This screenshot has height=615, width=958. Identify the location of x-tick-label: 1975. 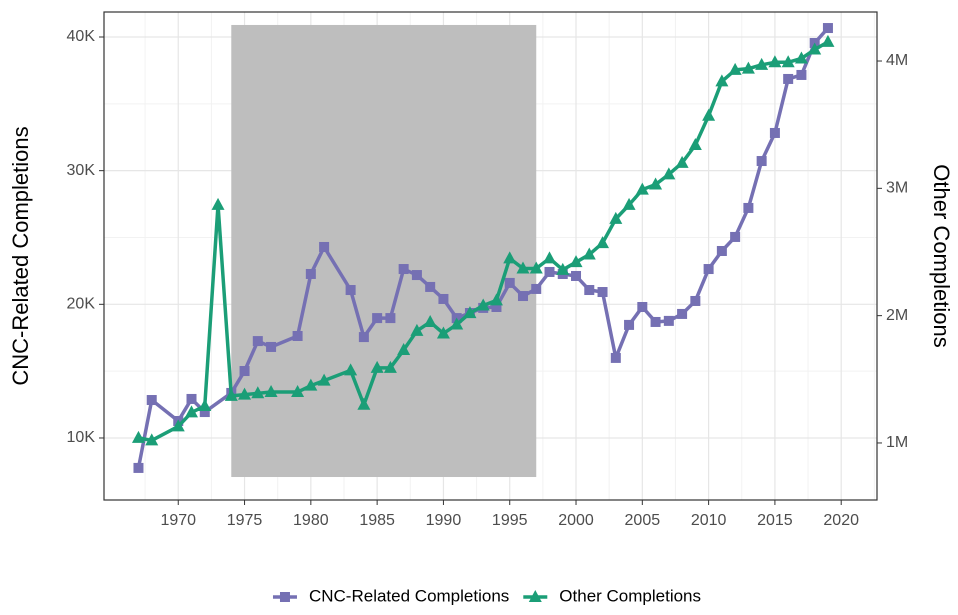
(245, 520).